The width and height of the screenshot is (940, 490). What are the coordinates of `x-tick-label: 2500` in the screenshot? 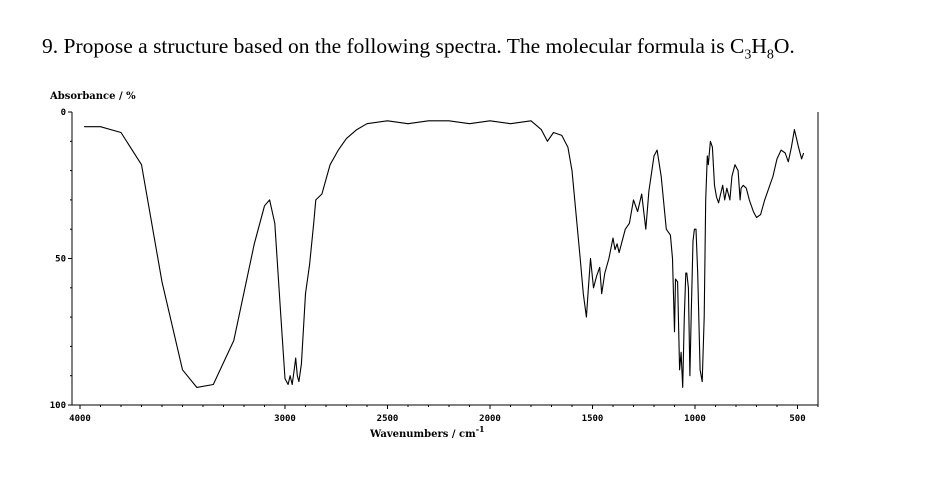 It's located at (388, 419).